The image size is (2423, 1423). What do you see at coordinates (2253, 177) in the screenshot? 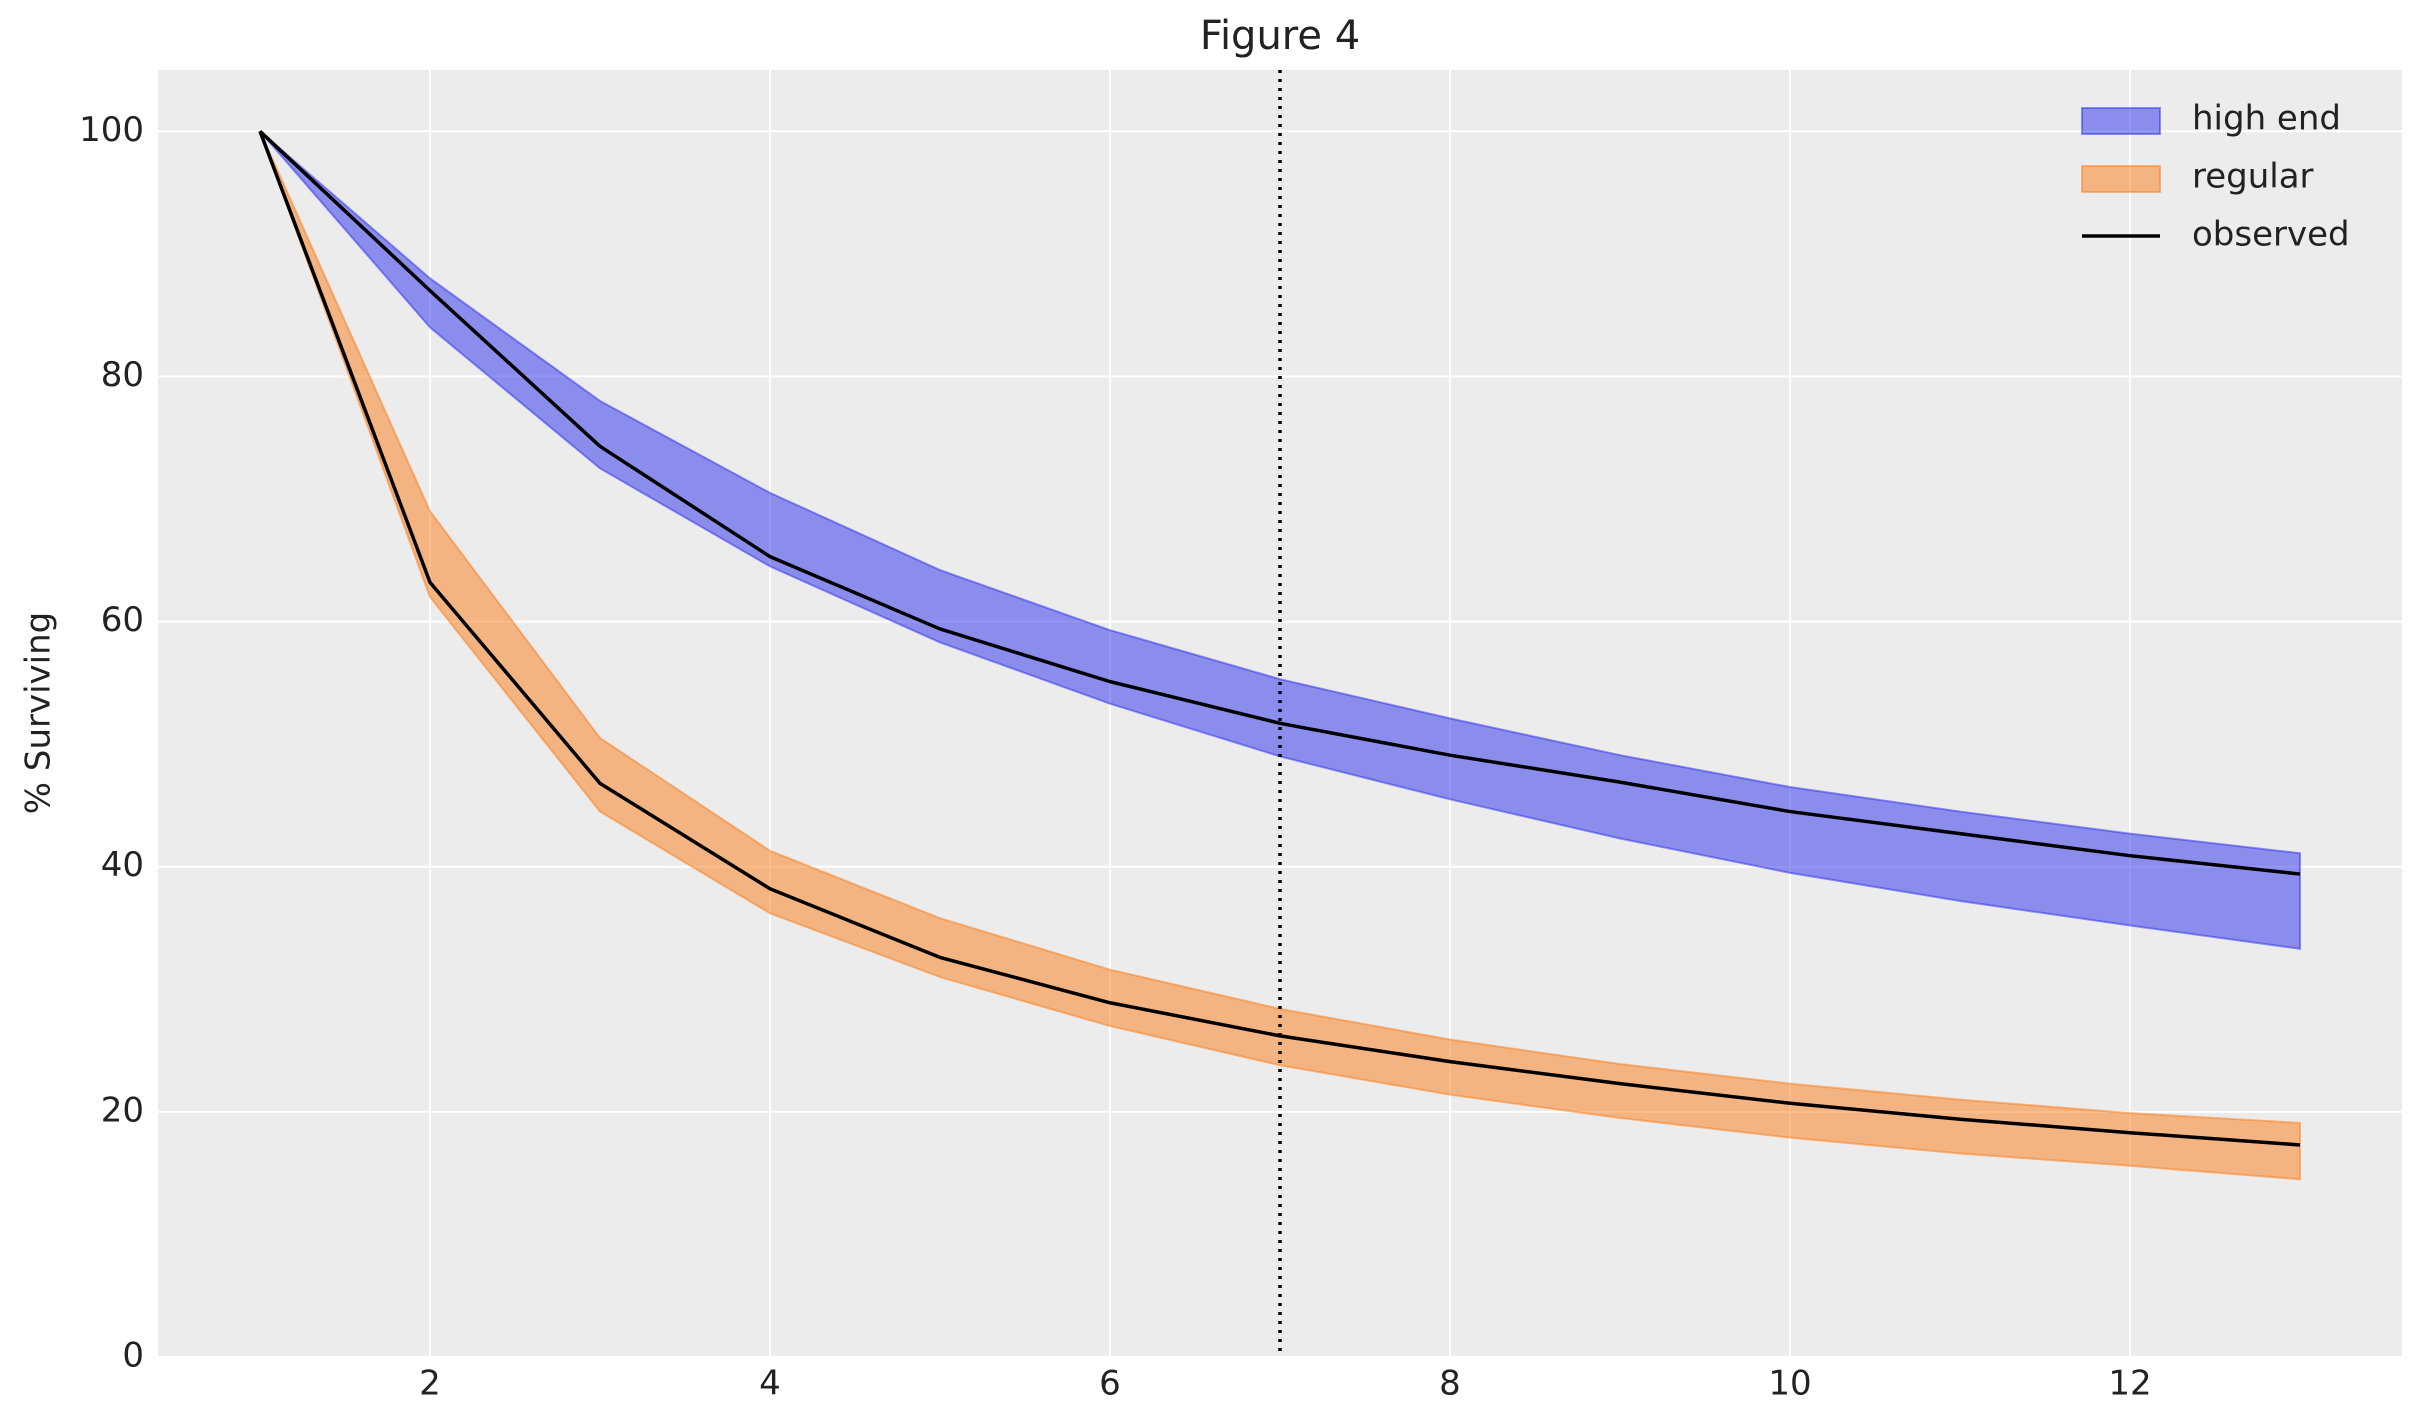
I see `legend-label: regular` at bounding box center [2253, 177].